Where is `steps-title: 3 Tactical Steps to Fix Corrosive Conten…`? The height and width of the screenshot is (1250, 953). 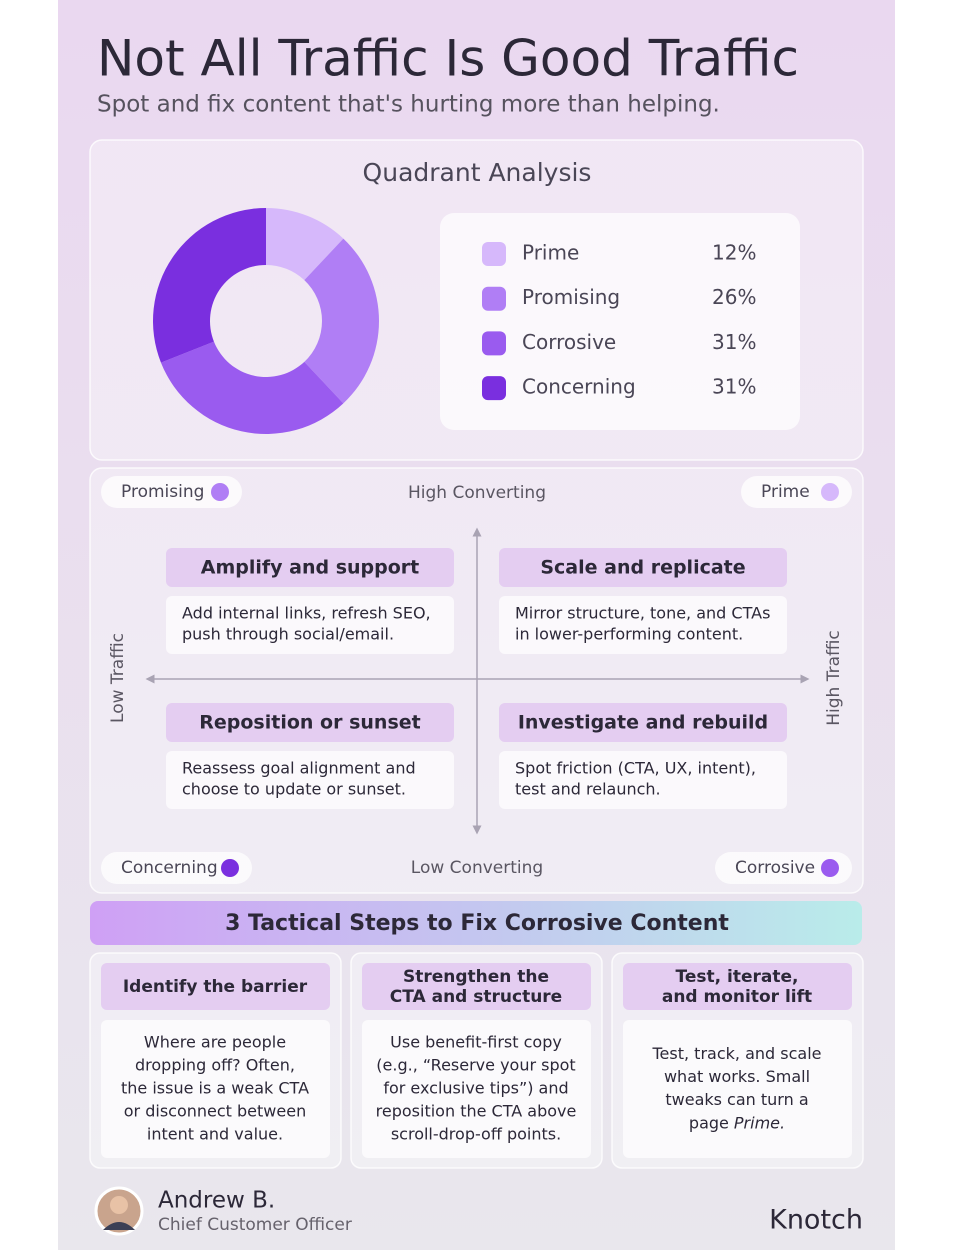
steps-title: 3 Tactical Steps to Fix Corrosive Conten… is located at coordinates (477, 923).